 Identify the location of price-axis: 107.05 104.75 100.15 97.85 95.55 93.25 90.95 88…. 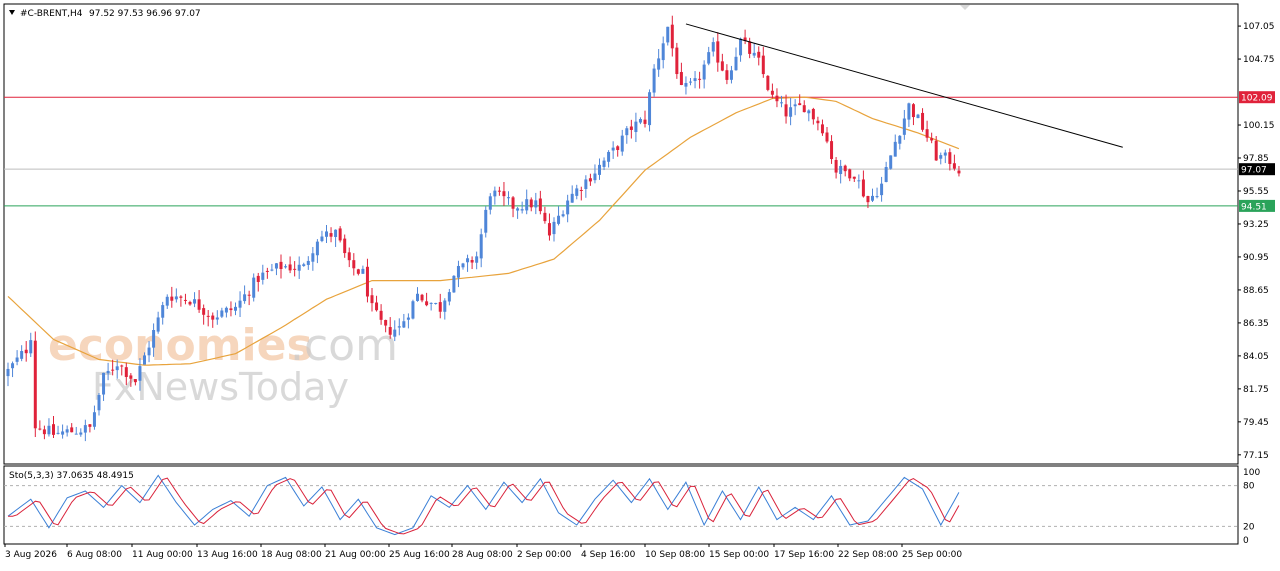
(1256, 241).